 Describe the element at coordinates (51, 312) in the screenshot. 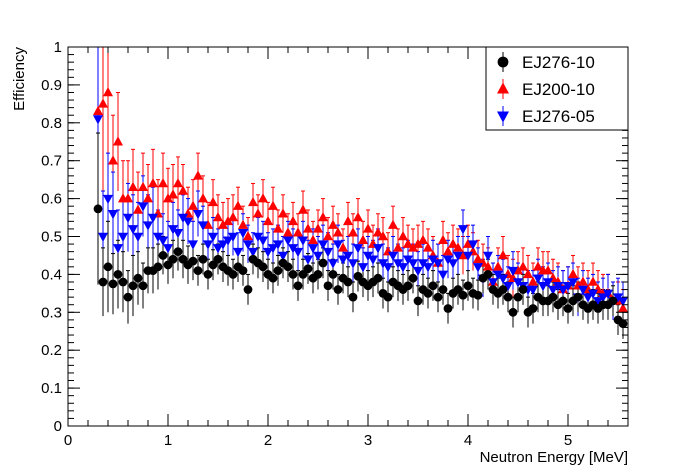

I see `y-tick-label: 0.3` at that location.